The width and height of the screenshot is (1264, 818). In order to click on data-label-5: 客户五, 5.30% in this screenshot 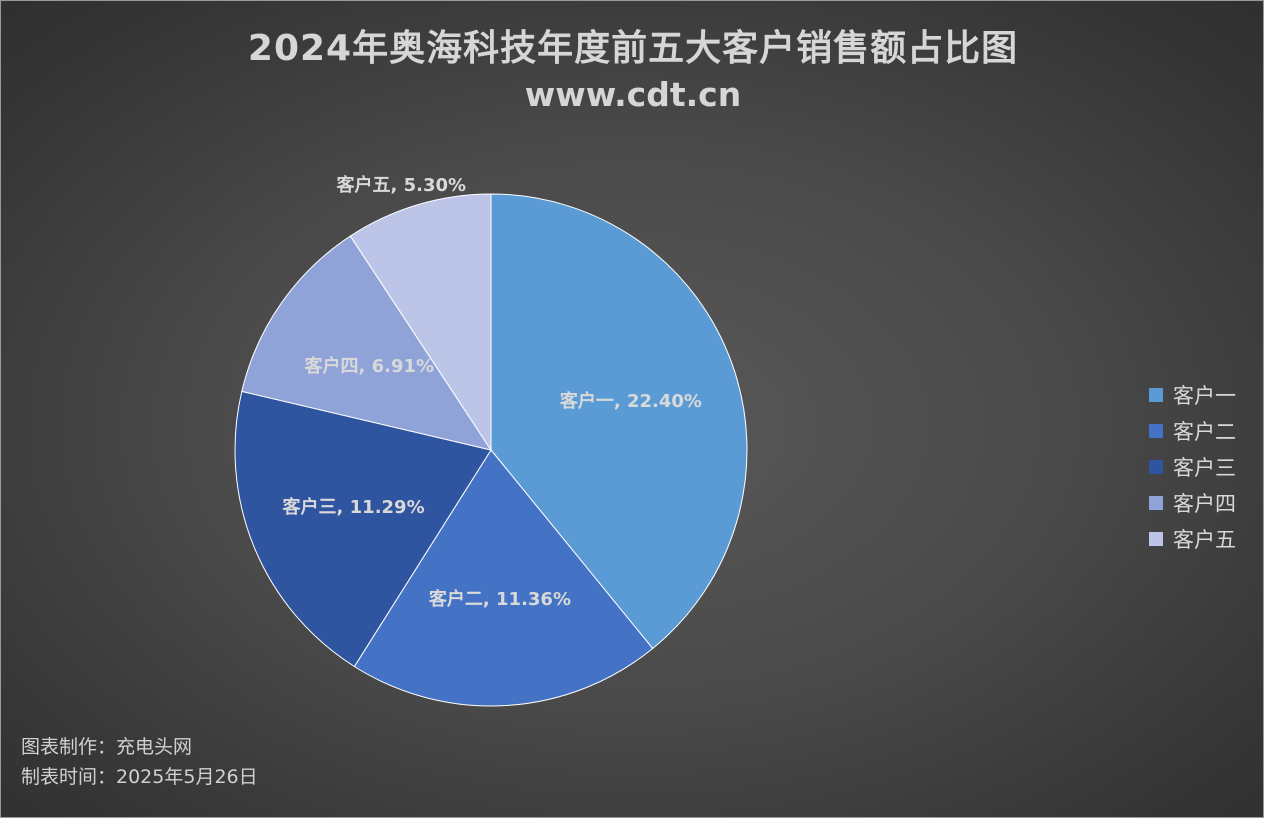, I will do `click(401, 185)`.